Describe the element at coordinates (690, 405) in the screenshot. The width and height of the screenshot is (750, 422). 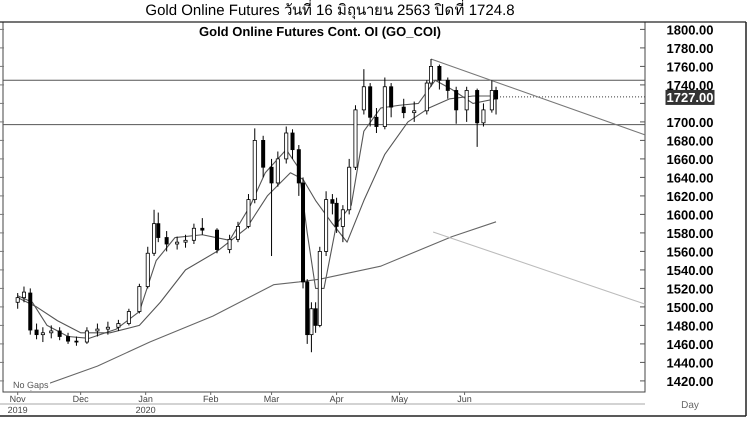
I see `xlabel: Day` at that location.